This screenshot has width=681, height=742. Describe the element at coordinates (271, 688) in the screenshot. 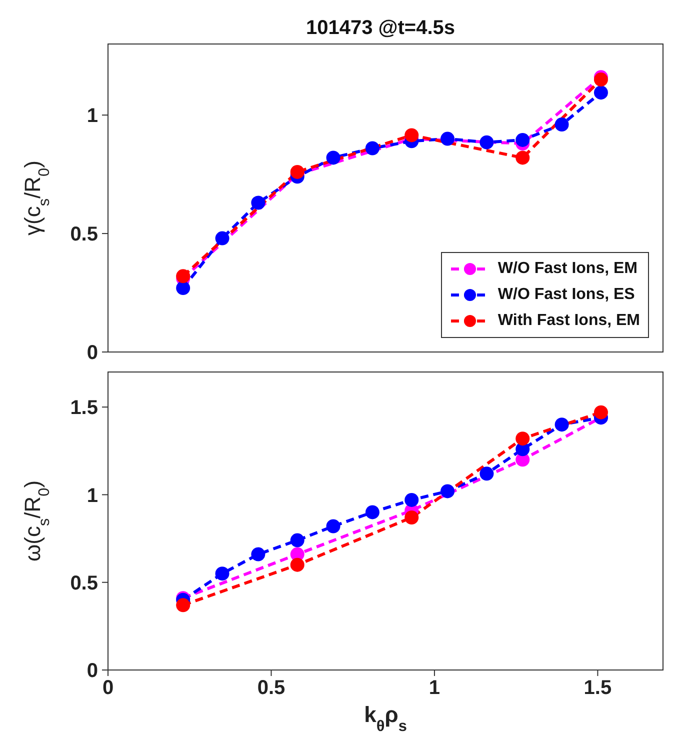

I see `x-tick-label: 0.5` at that location.